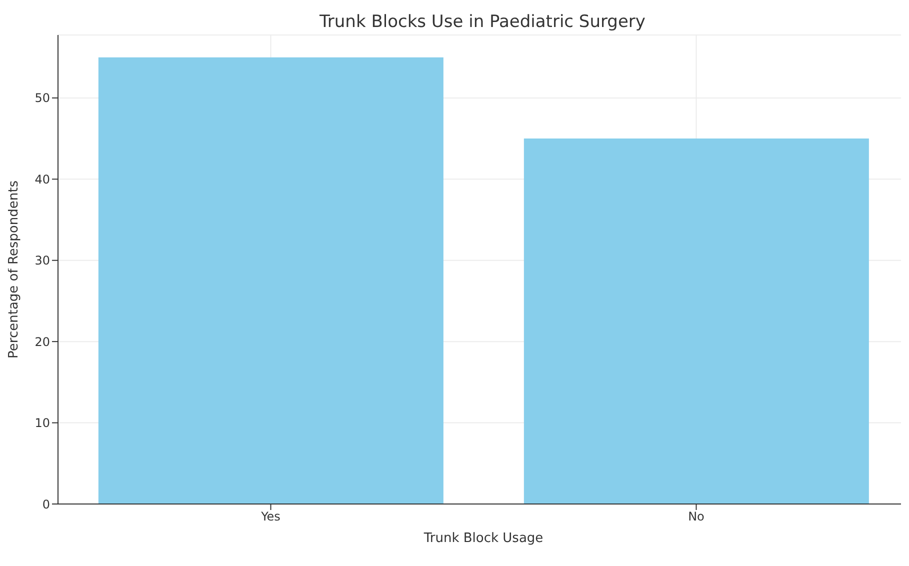 The height and width of the screenshot is (566, 909). Describe the element at coordinates (482, 22) in the screenshot. I see `chart-title: Trunk Blocks Use in Paediatric Surgery` at that location.